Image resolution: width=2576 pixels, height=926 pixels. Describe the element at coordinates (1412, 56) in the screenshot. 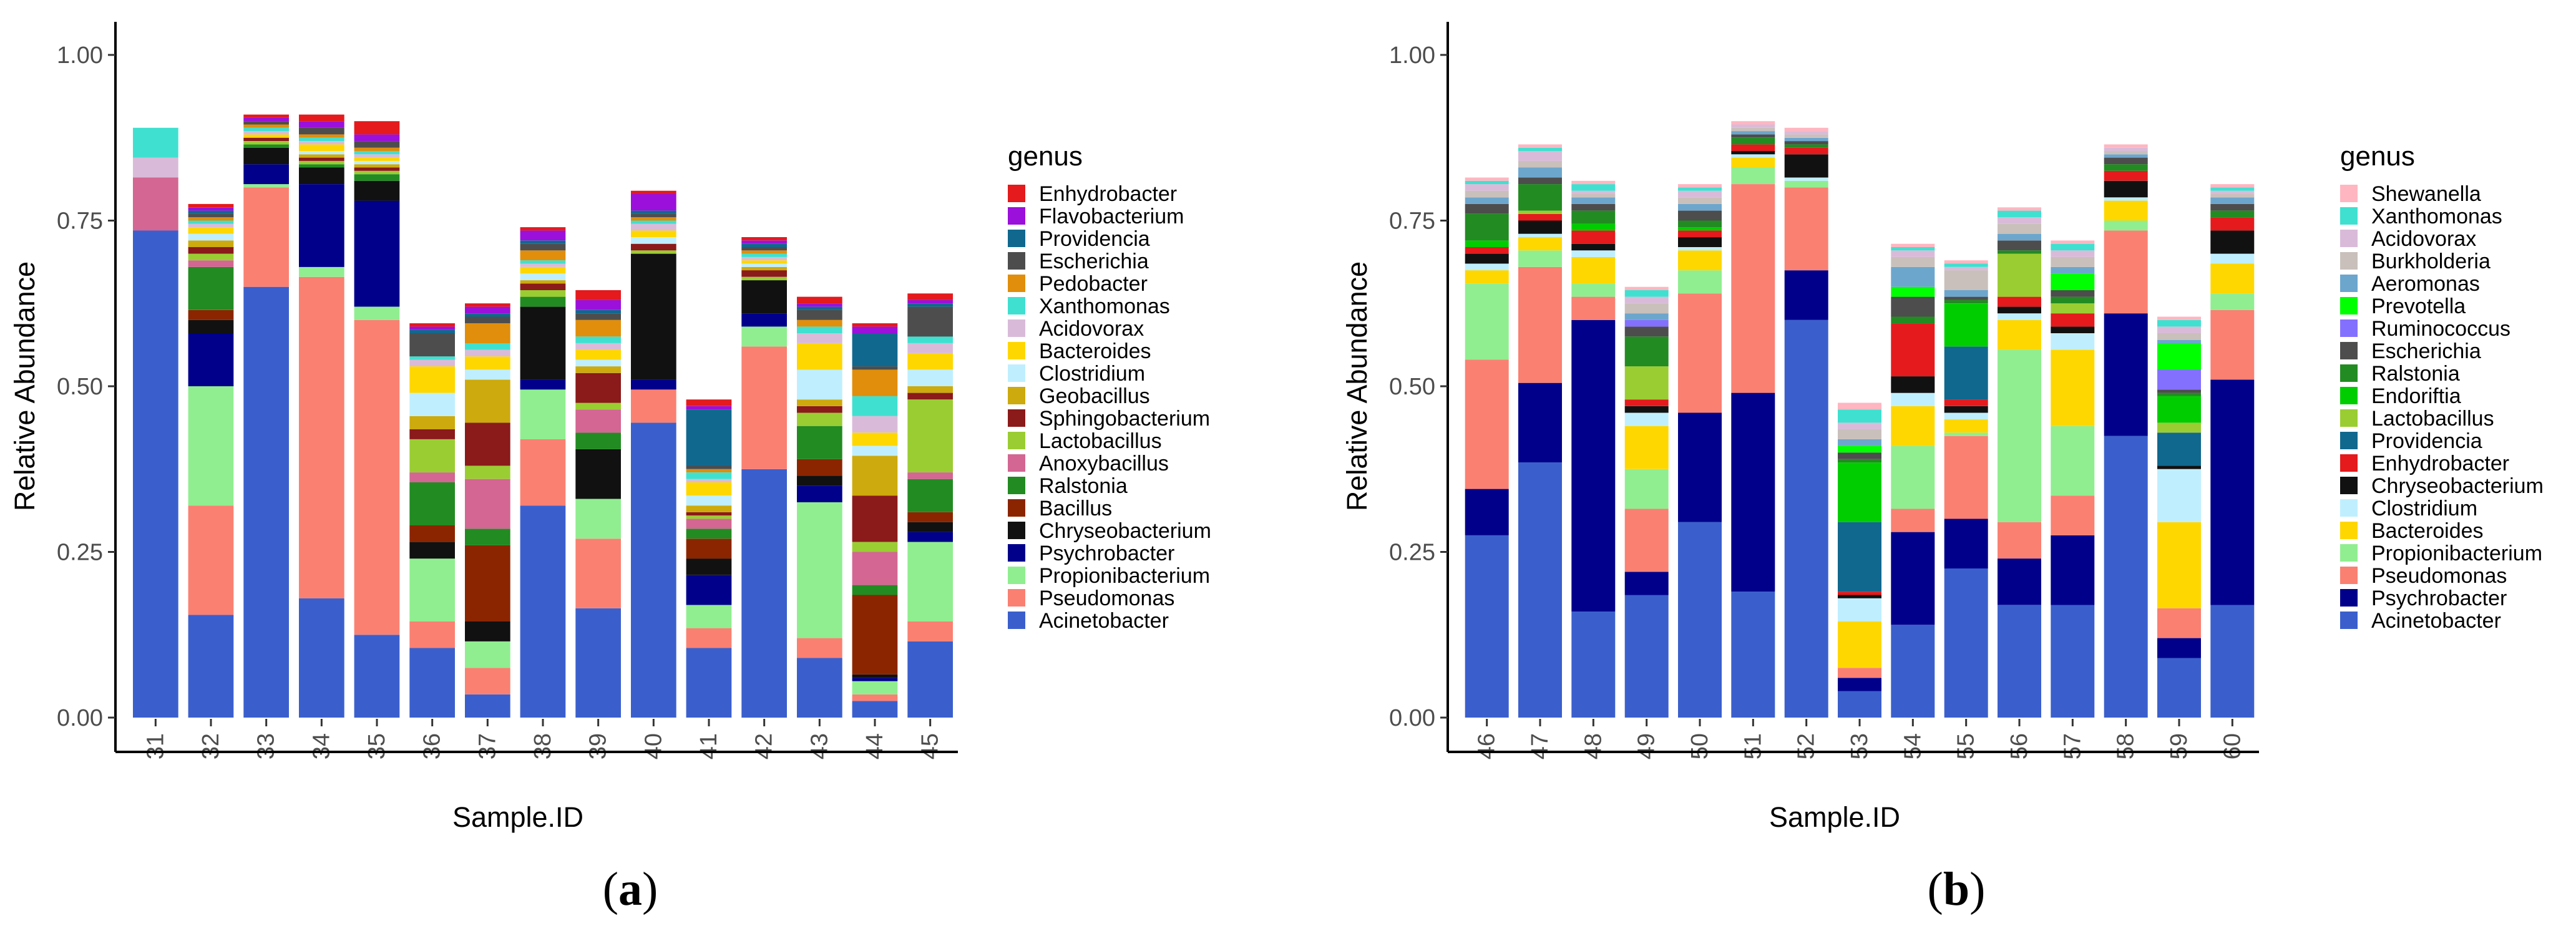

I see `y-tick-label-4: 1.00` at that location.